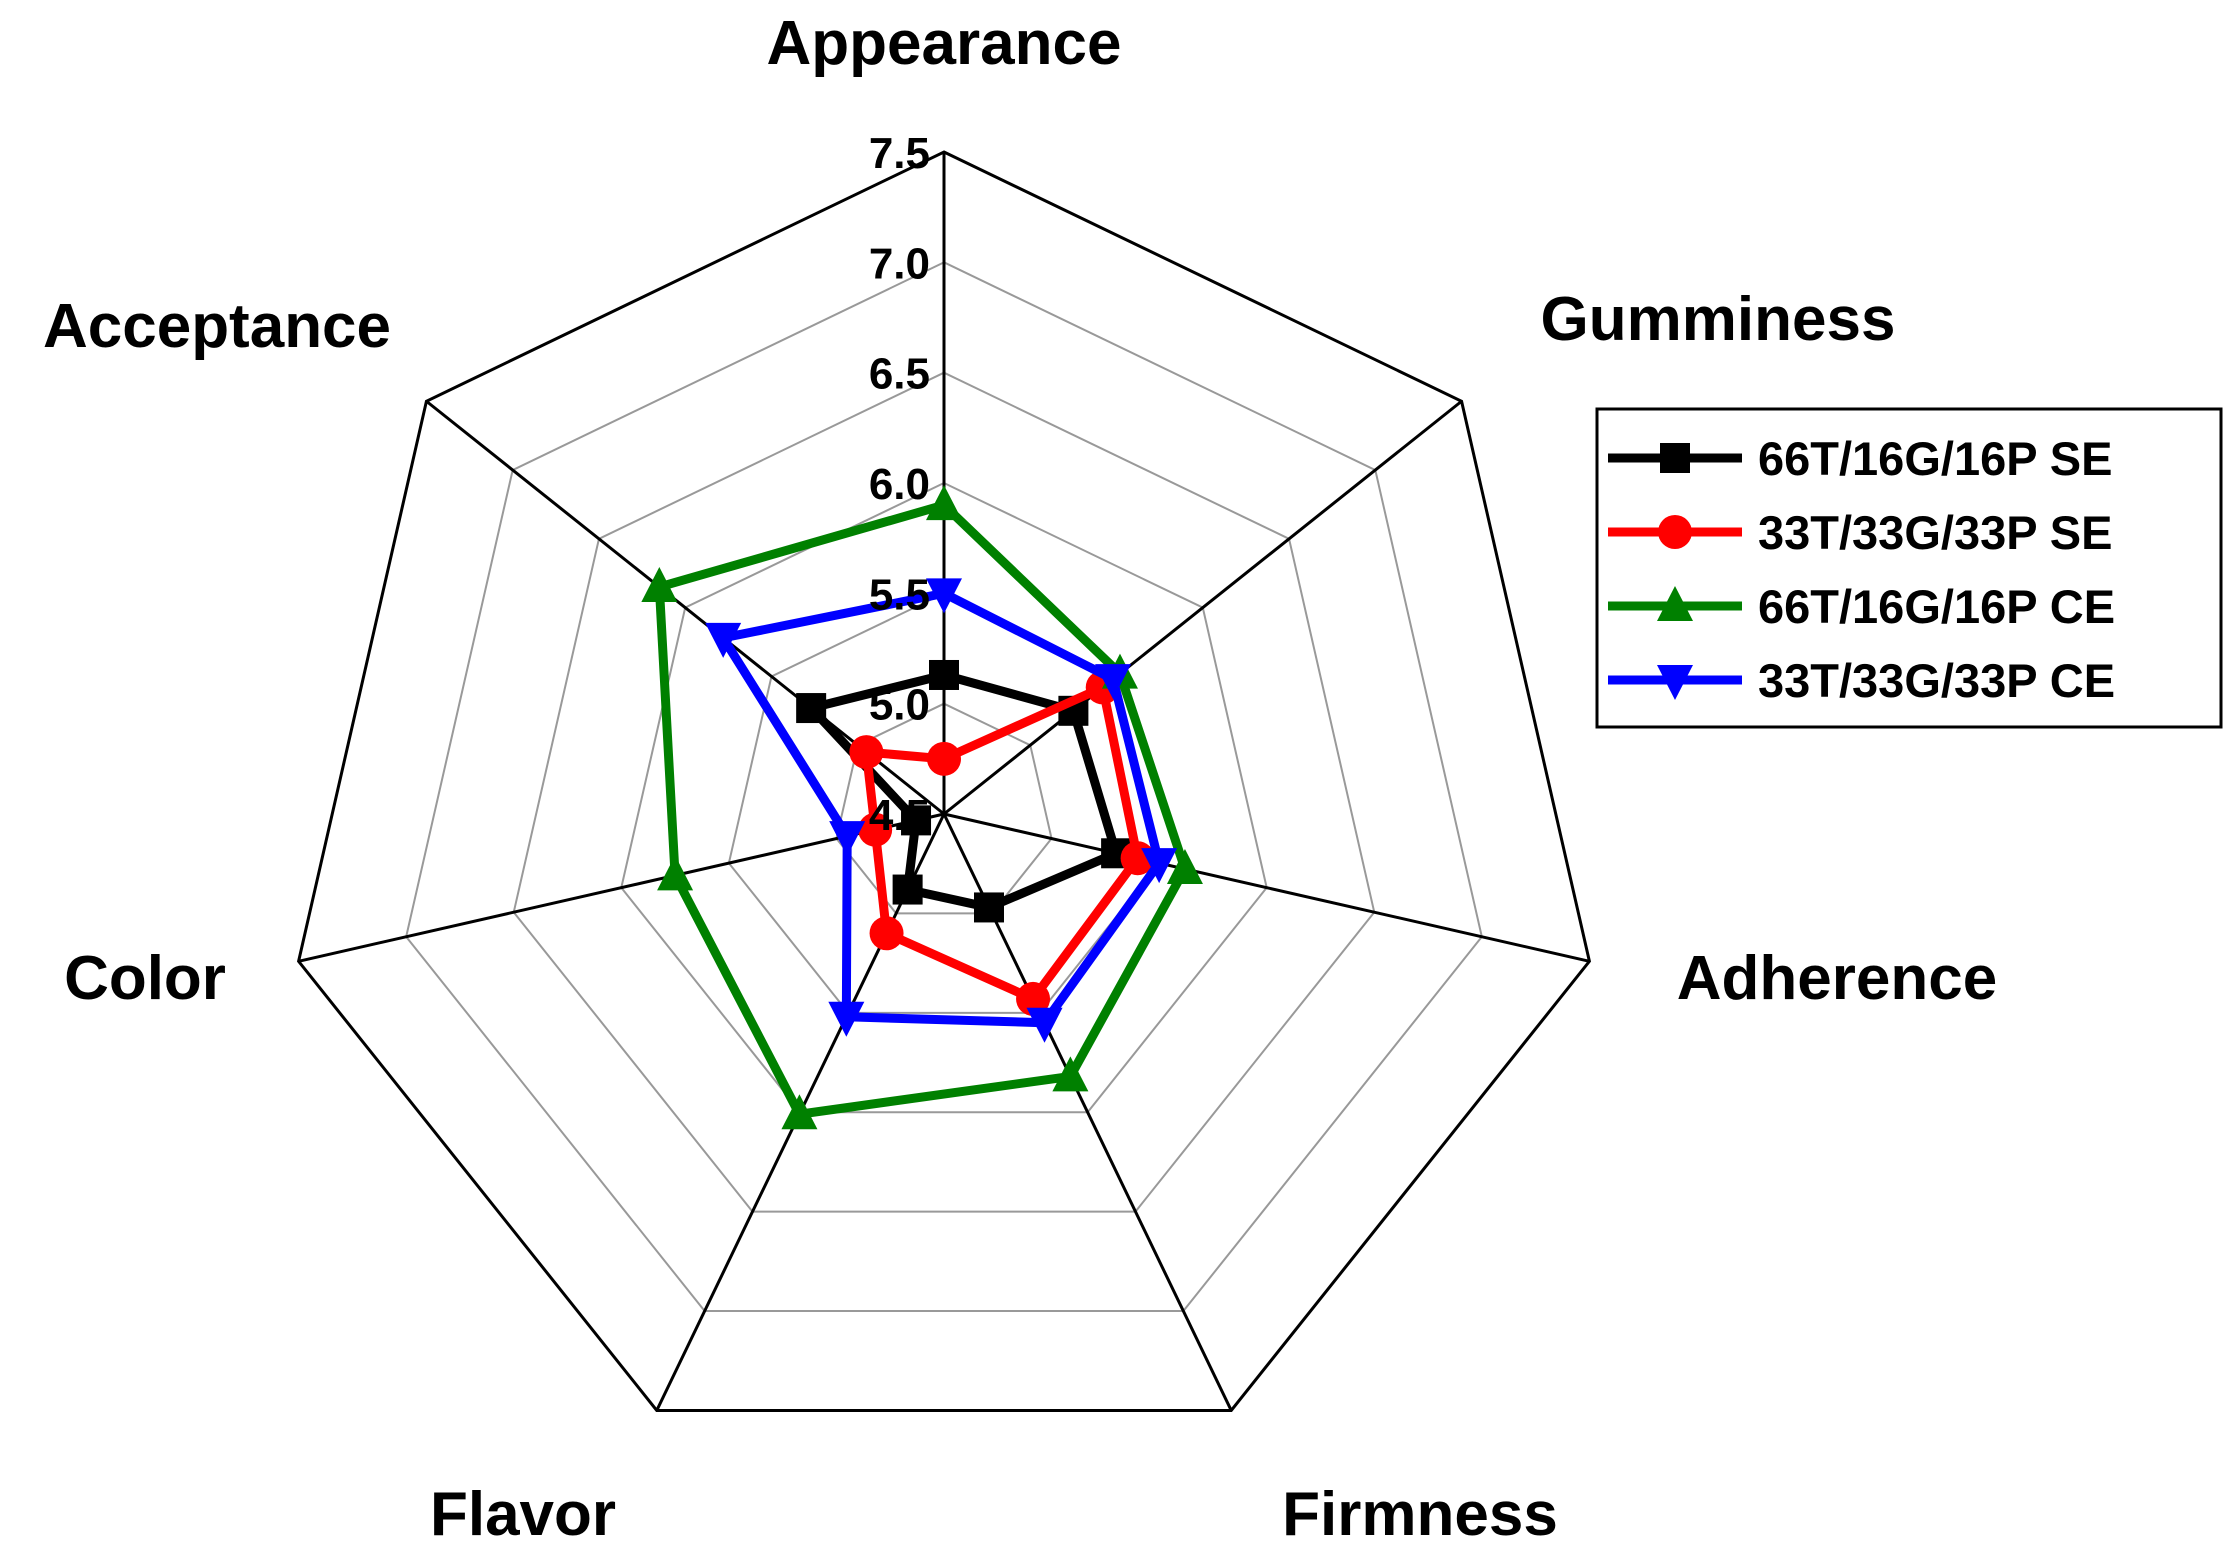 The image size is (2236, 1562). Describe the element at coordinates (1936, 606) in the screenshot. I see `legend-label: 66T/16G/16P CE` at that location.